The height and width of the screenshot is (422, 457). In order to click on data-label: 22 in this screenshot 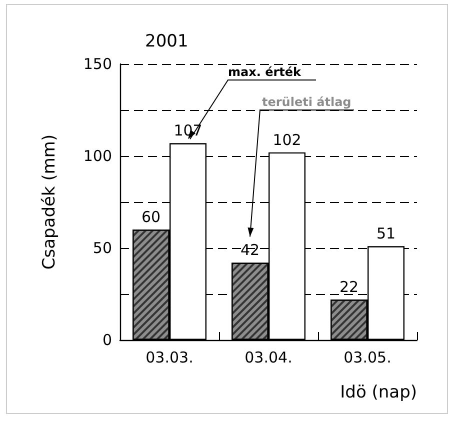, I will do `click(349, 287)`.